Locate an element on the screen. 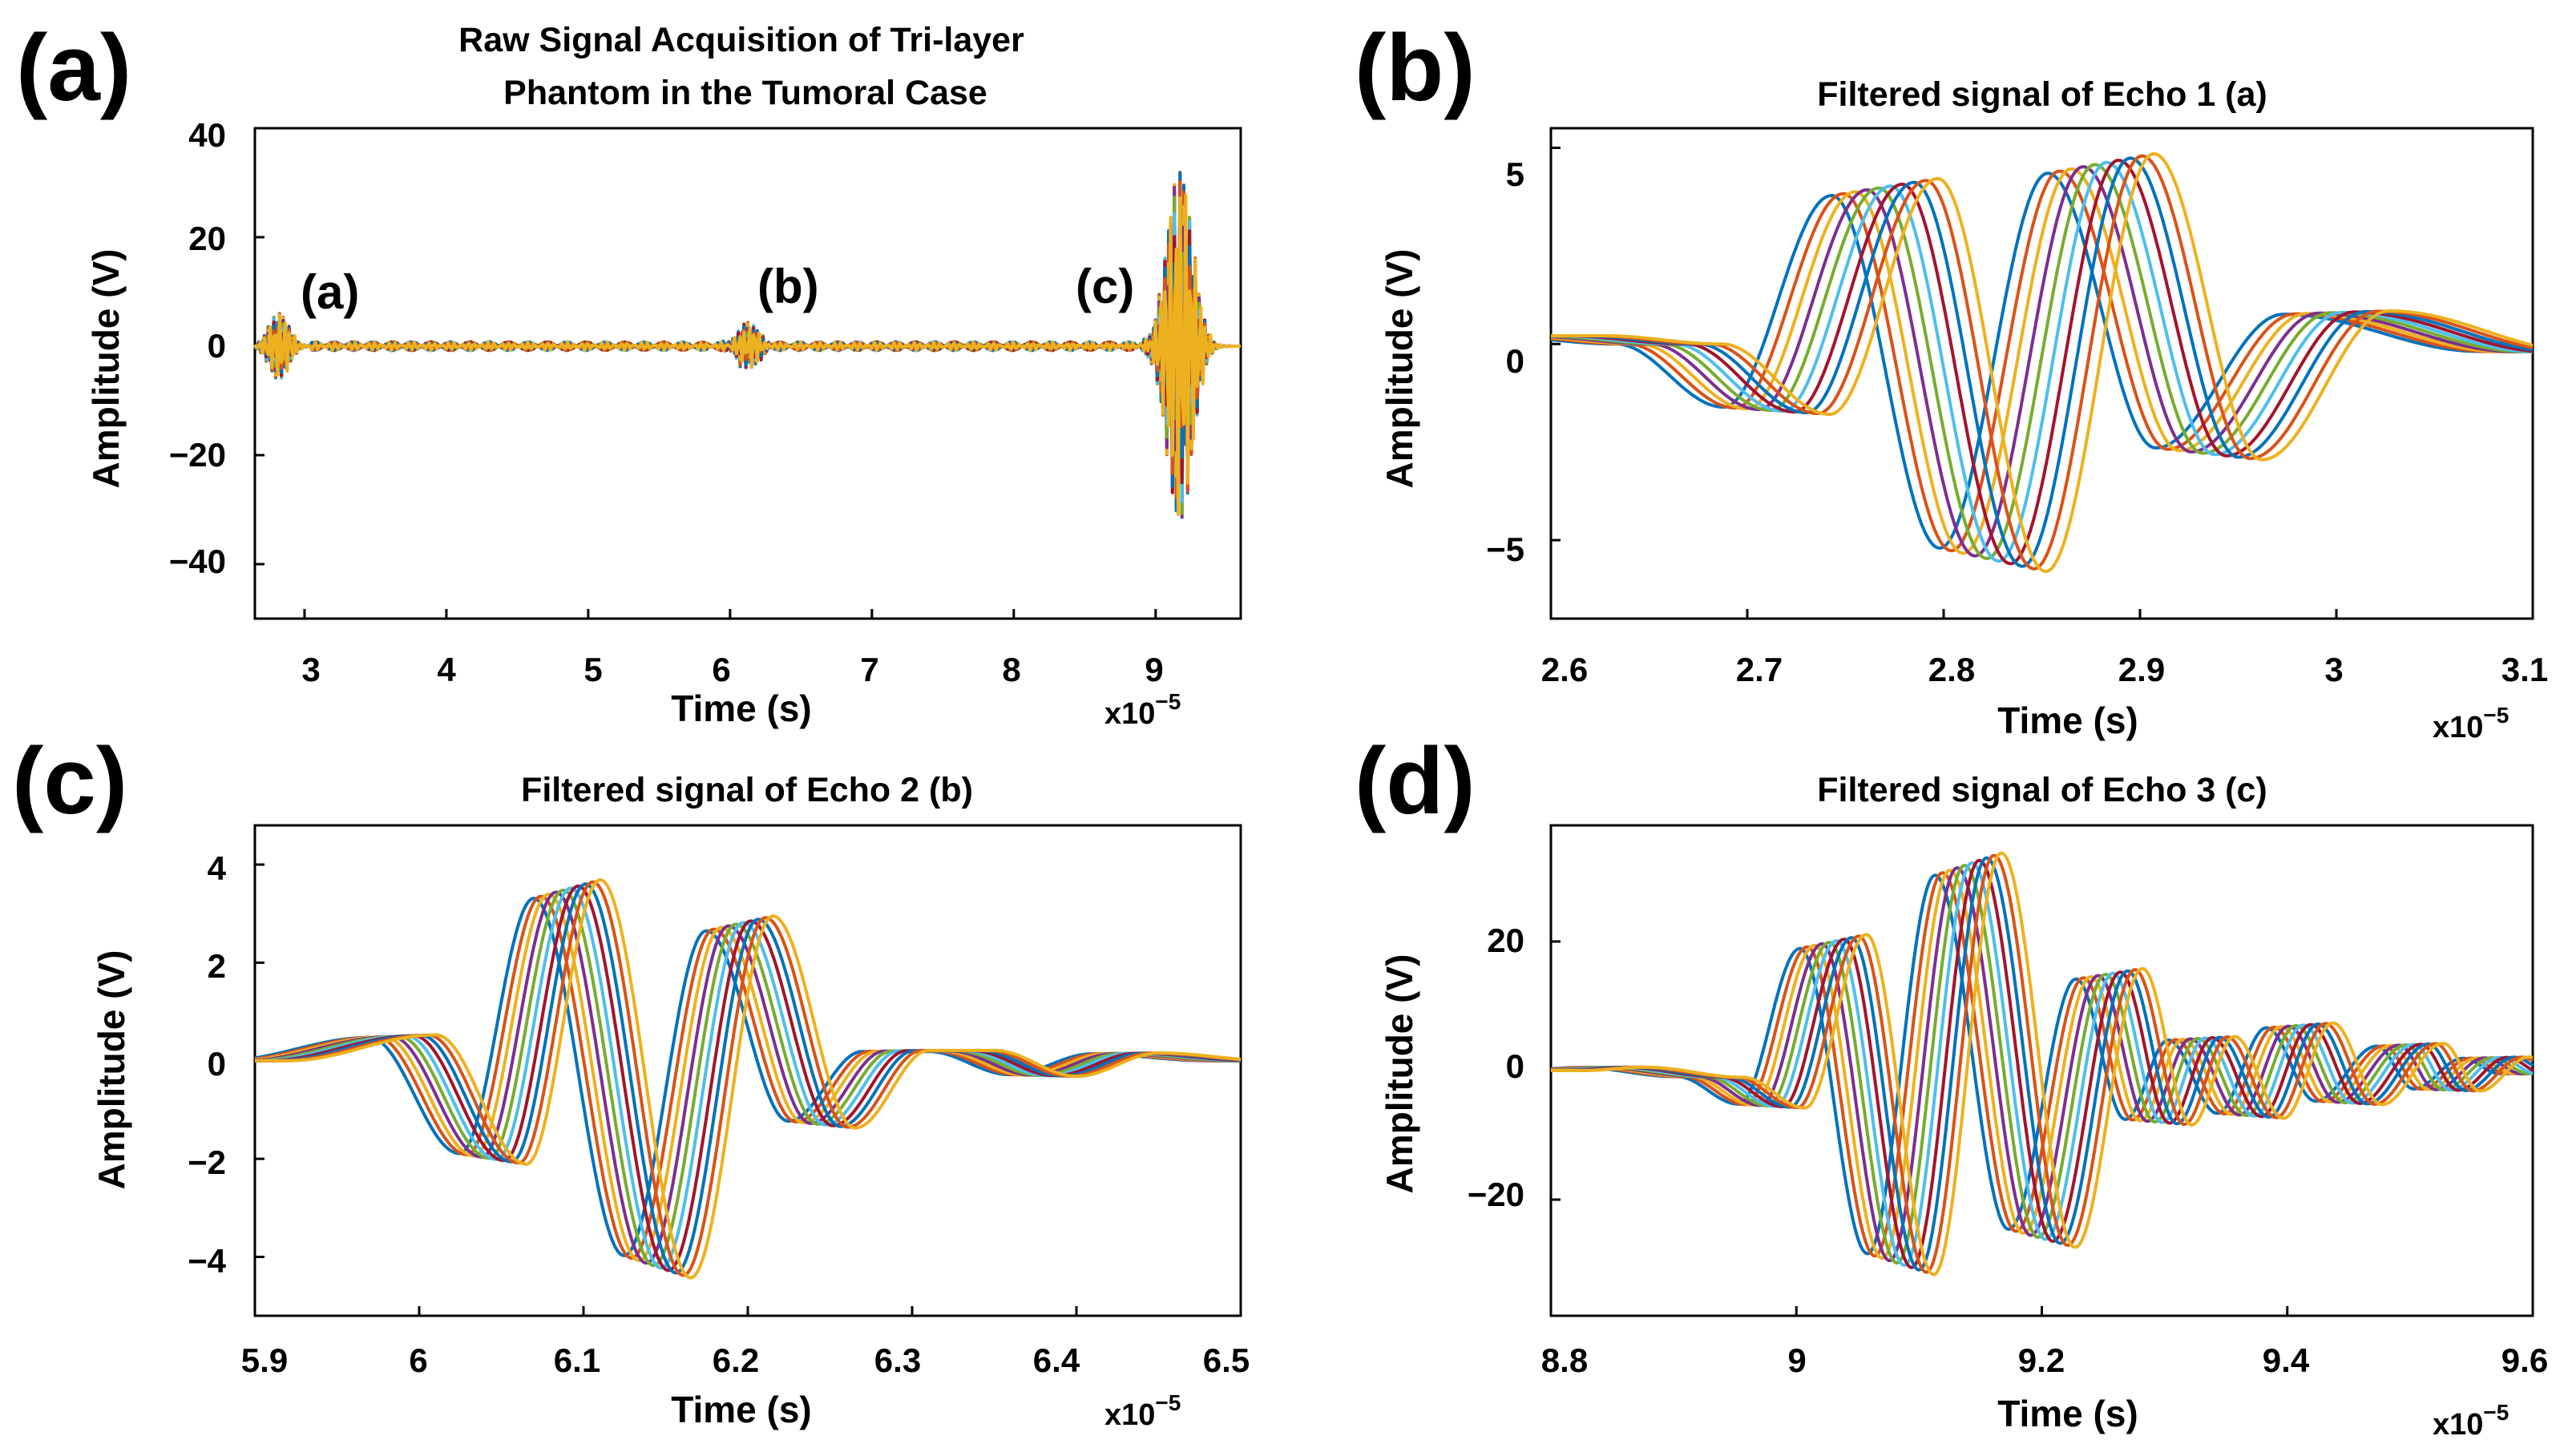 This screenshot has width=2560, height=1456. panel-c-series-group is located at coordinates (747, 1089).